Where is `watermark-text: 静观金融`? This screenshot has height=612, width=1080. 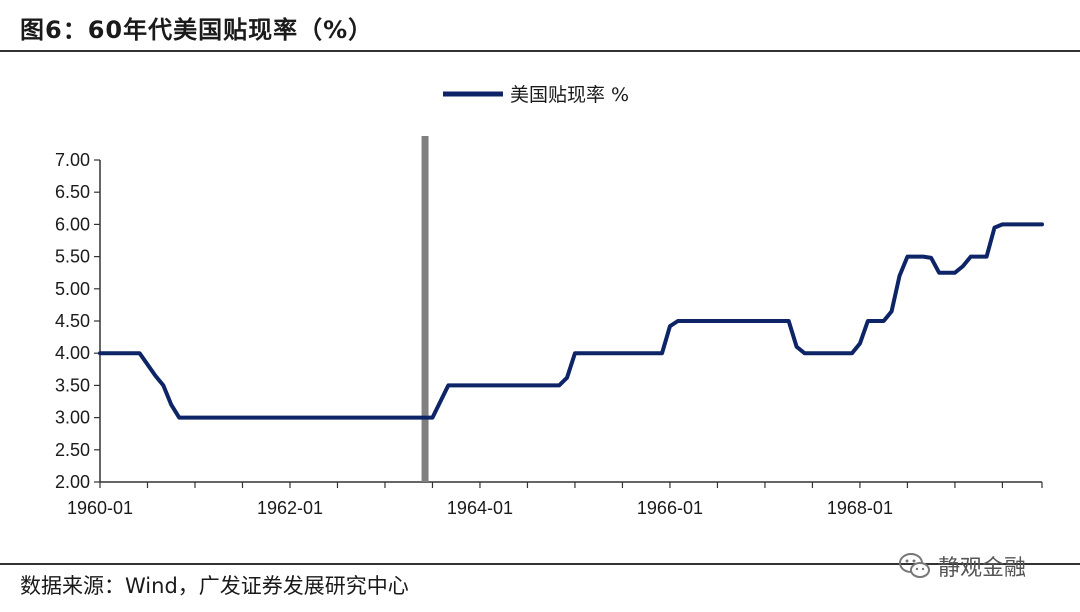 watermark-text: 静观金融 is located at coordinates (982, 568).